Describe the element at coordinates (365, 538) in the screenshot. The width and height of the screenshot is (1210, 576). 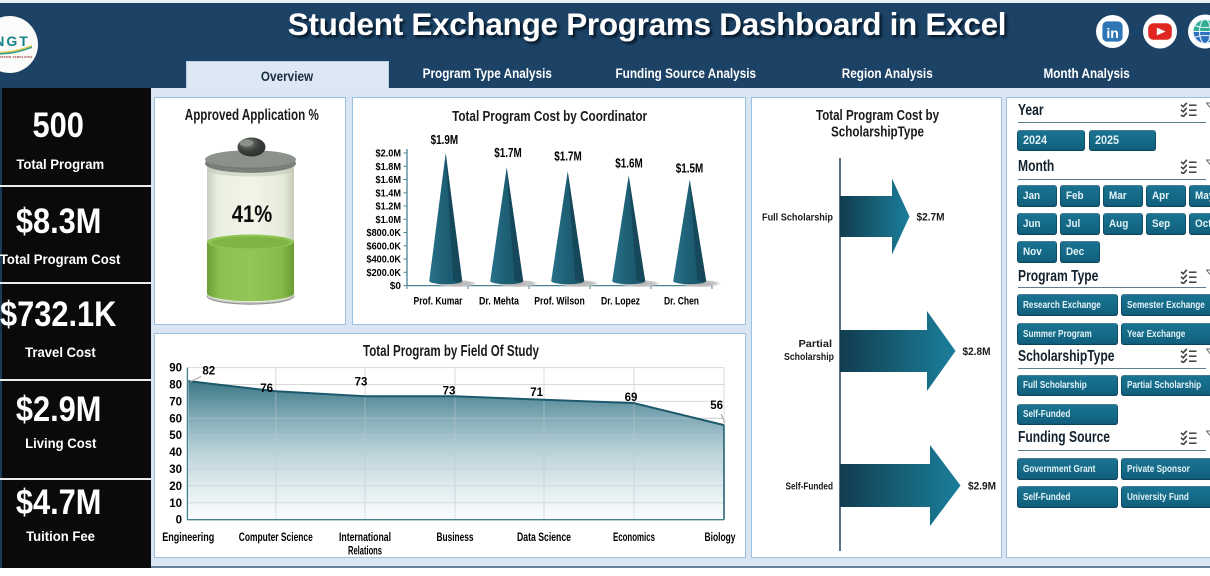
I see `svg-text: International` at that location.